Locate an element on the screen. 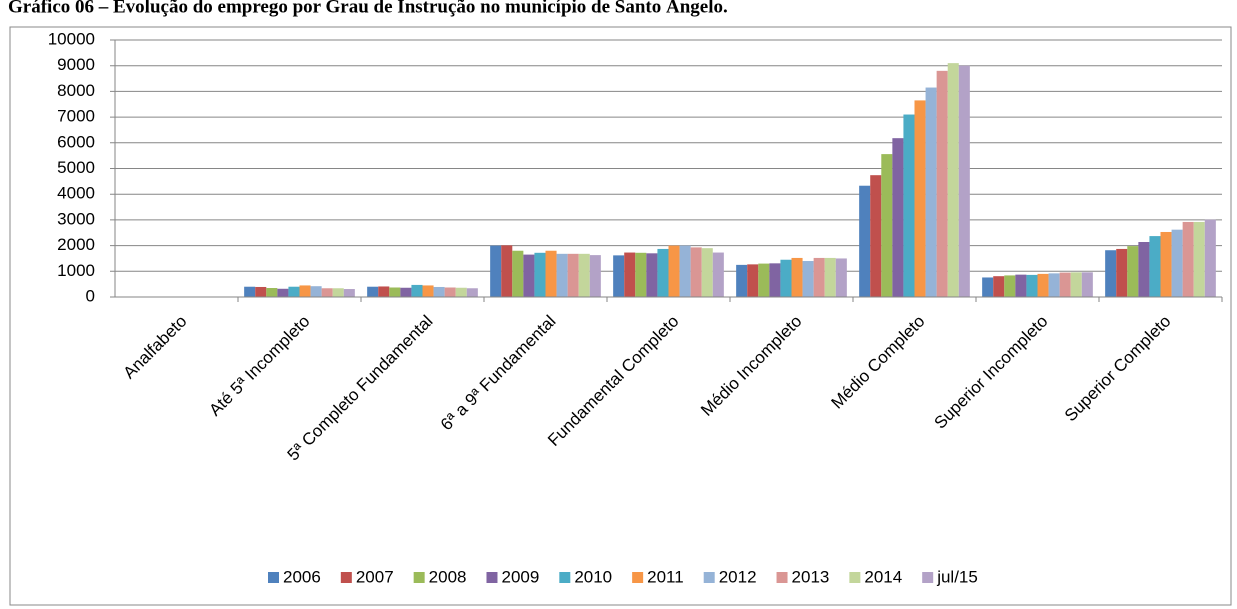  x-tick-label: Médio Completo is located at coordinates (878, 362).